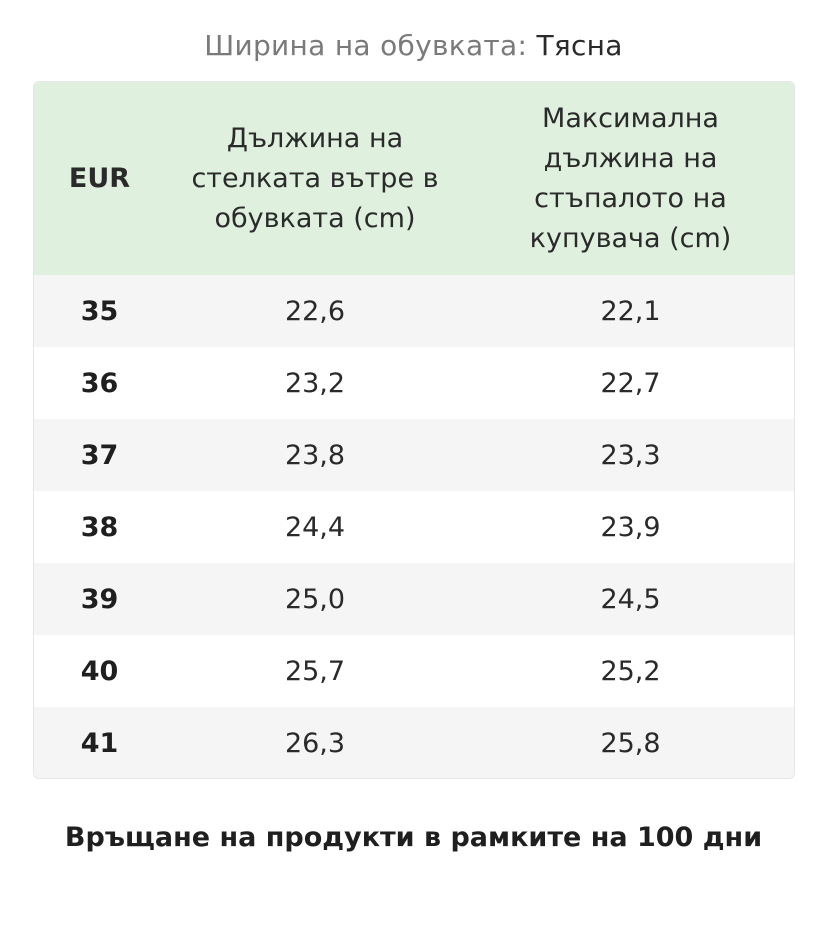  Describe the element at coordinates (414, 599) in the screenshot. I see `table-row: 39 25,0 24,5` at that location.